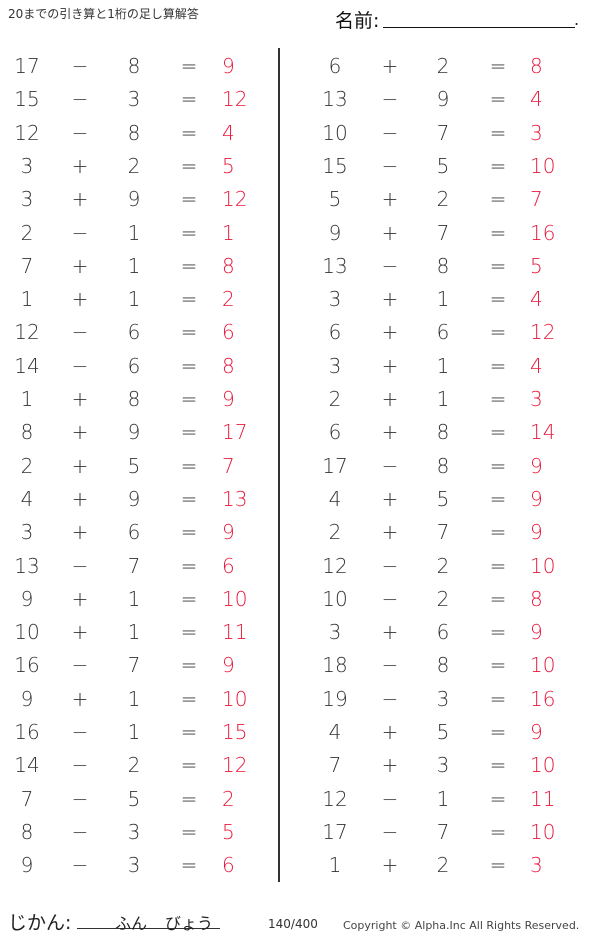 Image resolution: width=600 pixels, height=938 pixels. What do you see at coordinates (335, 232) in the screenshot?
I see `operand-a: 9` at bounding box center [335, 232].